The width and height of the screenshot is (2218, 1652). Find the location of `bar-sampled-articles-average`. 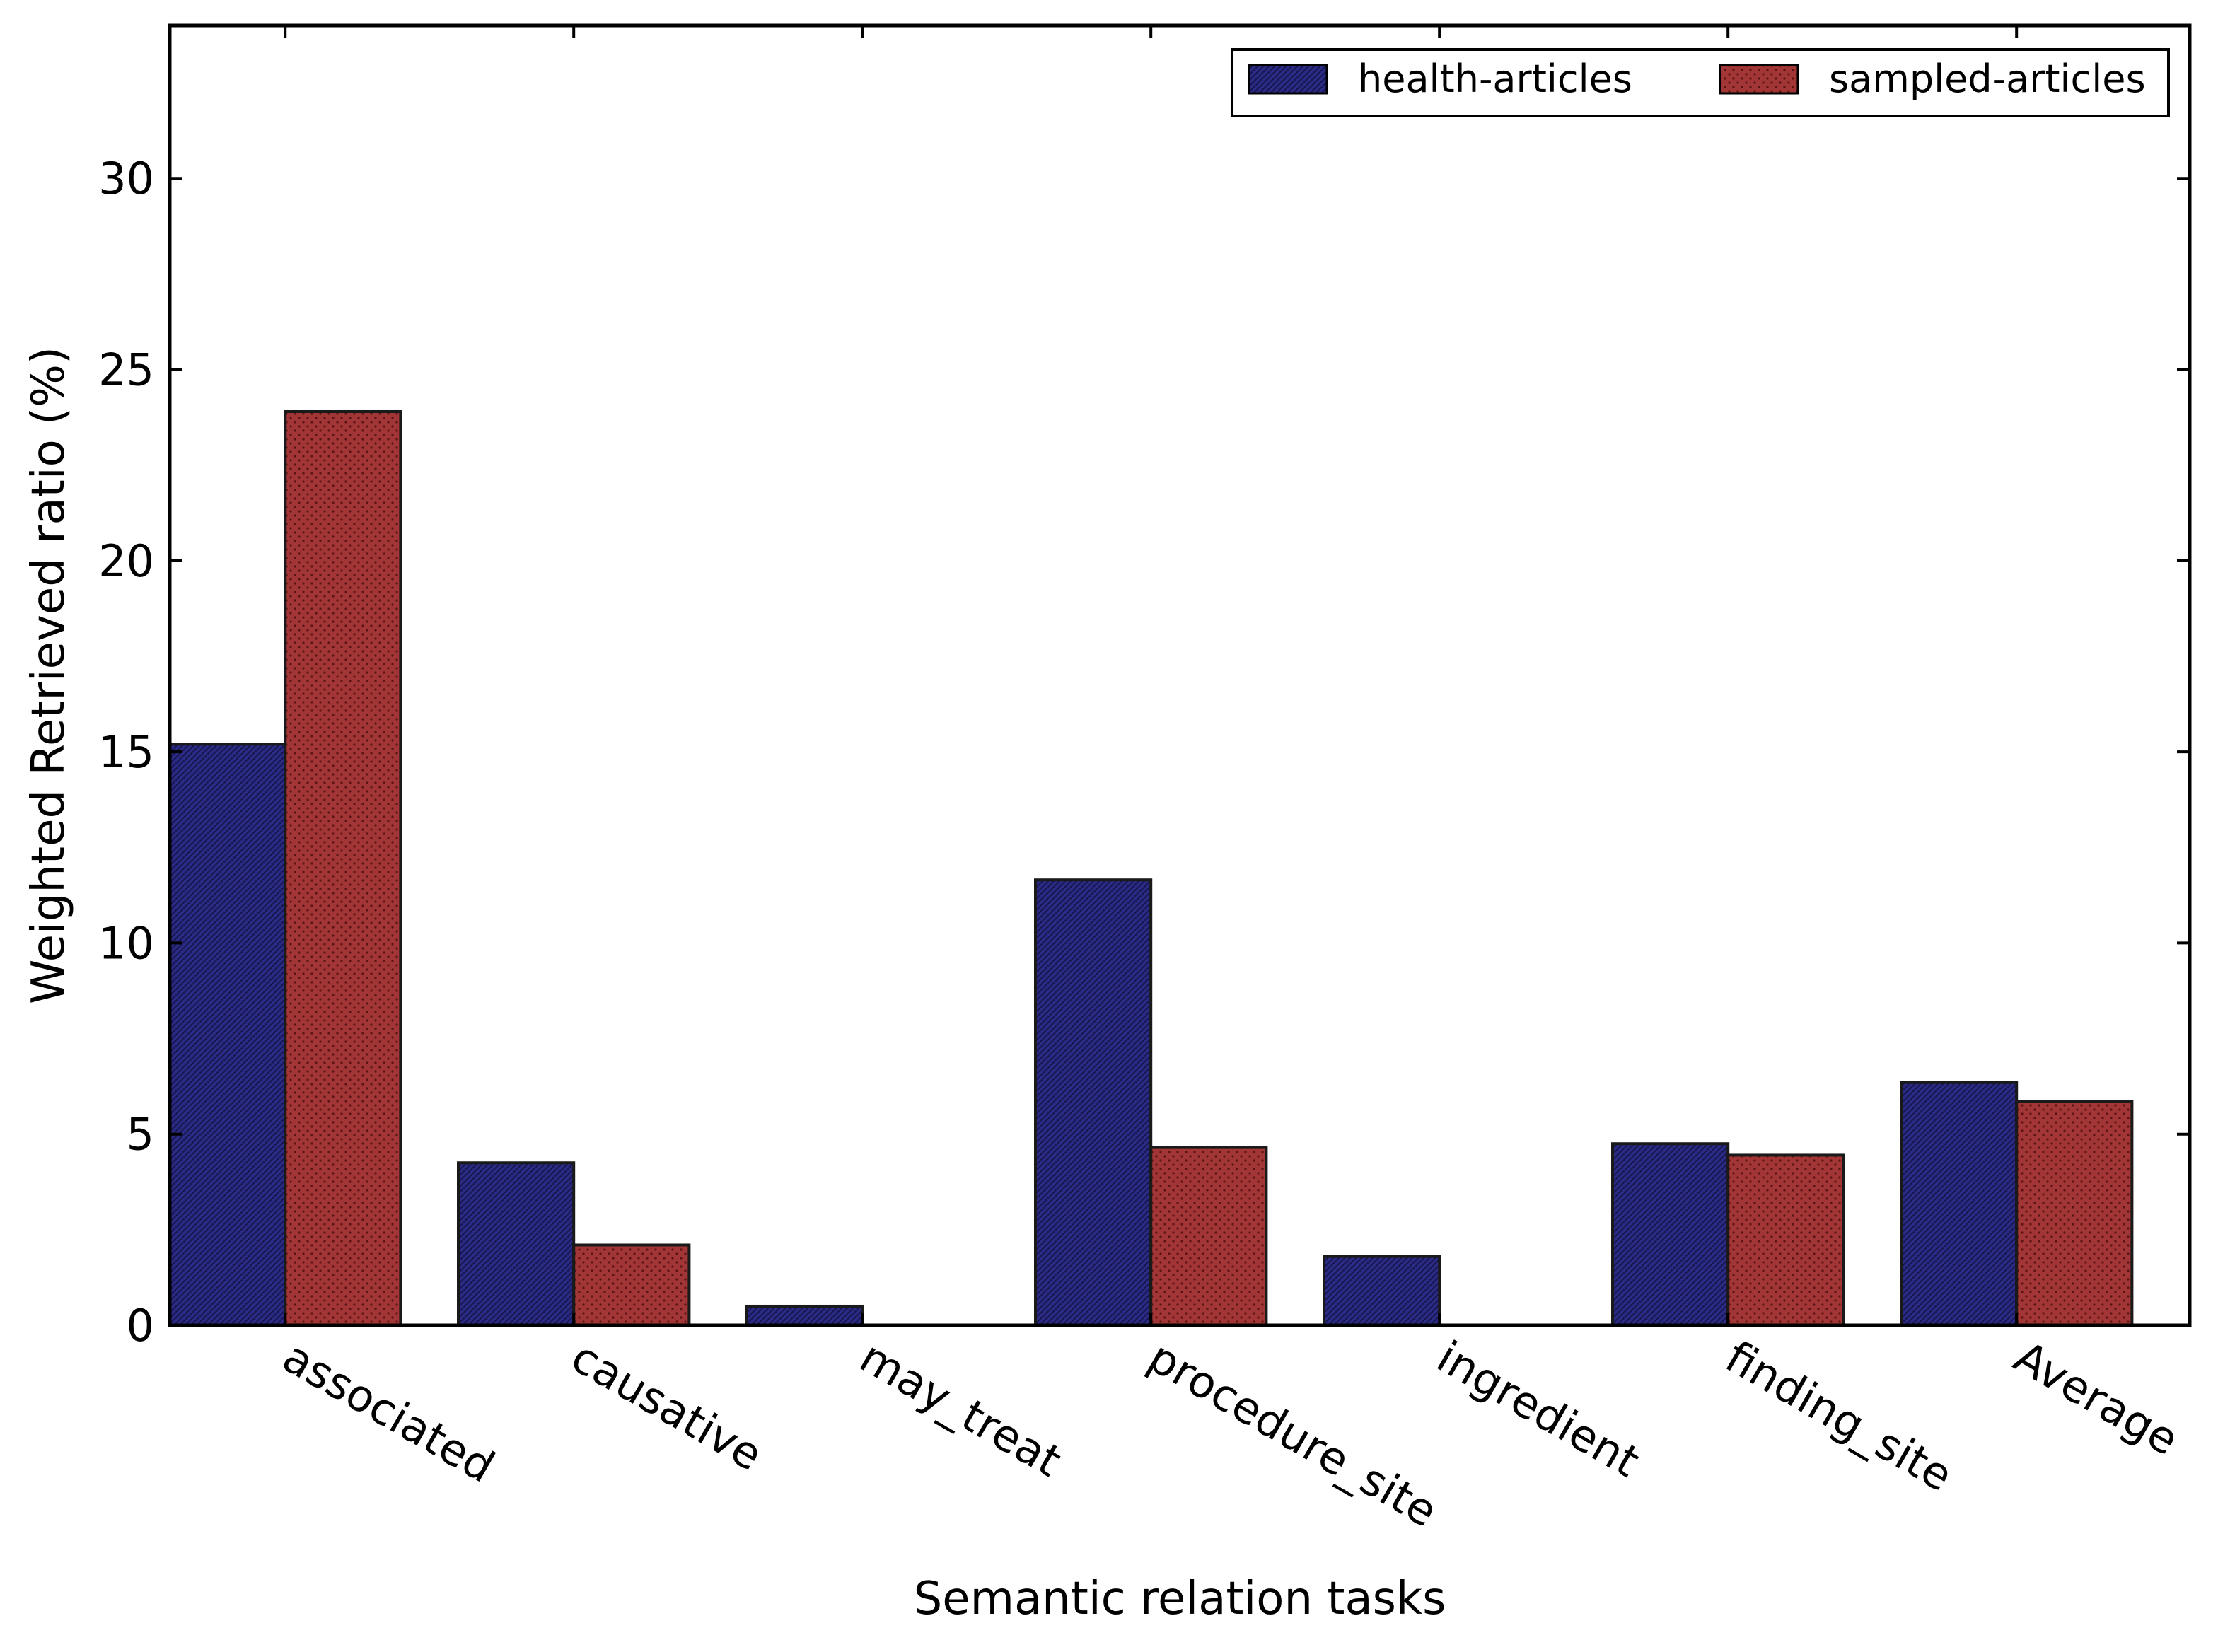

bar-sampled-articles-average is located at coordinates (2074, 1213).